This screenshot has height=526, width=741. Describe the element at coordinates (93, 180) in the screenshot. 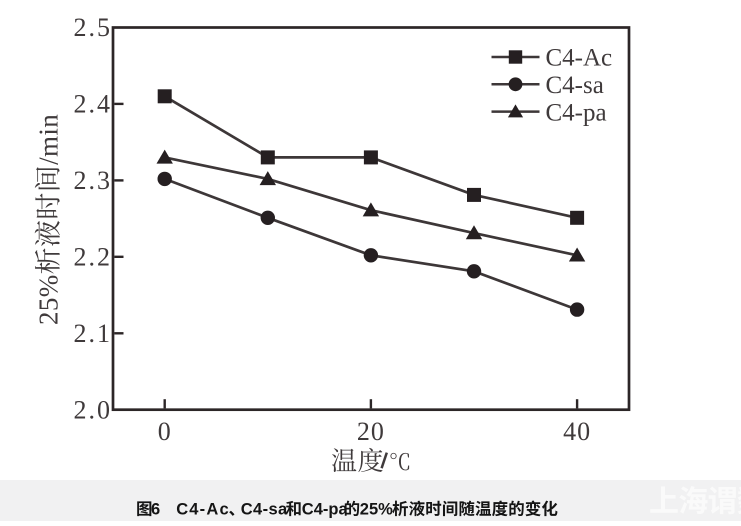

I see `svg-text: 2.3` at that location.